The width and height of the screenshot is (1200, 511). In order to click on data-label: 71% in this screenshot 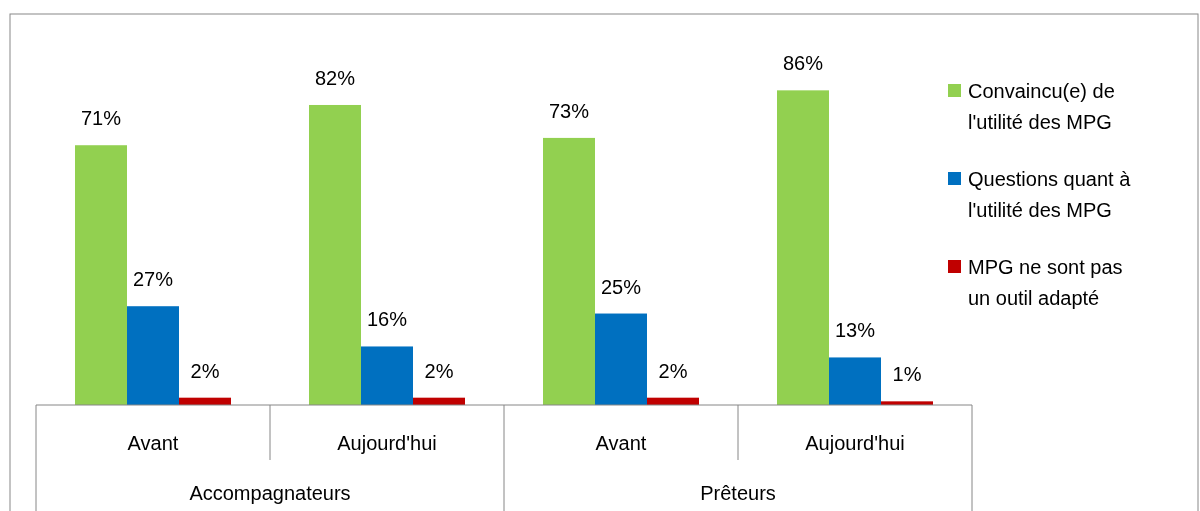, I will do `click(101, 118)`.